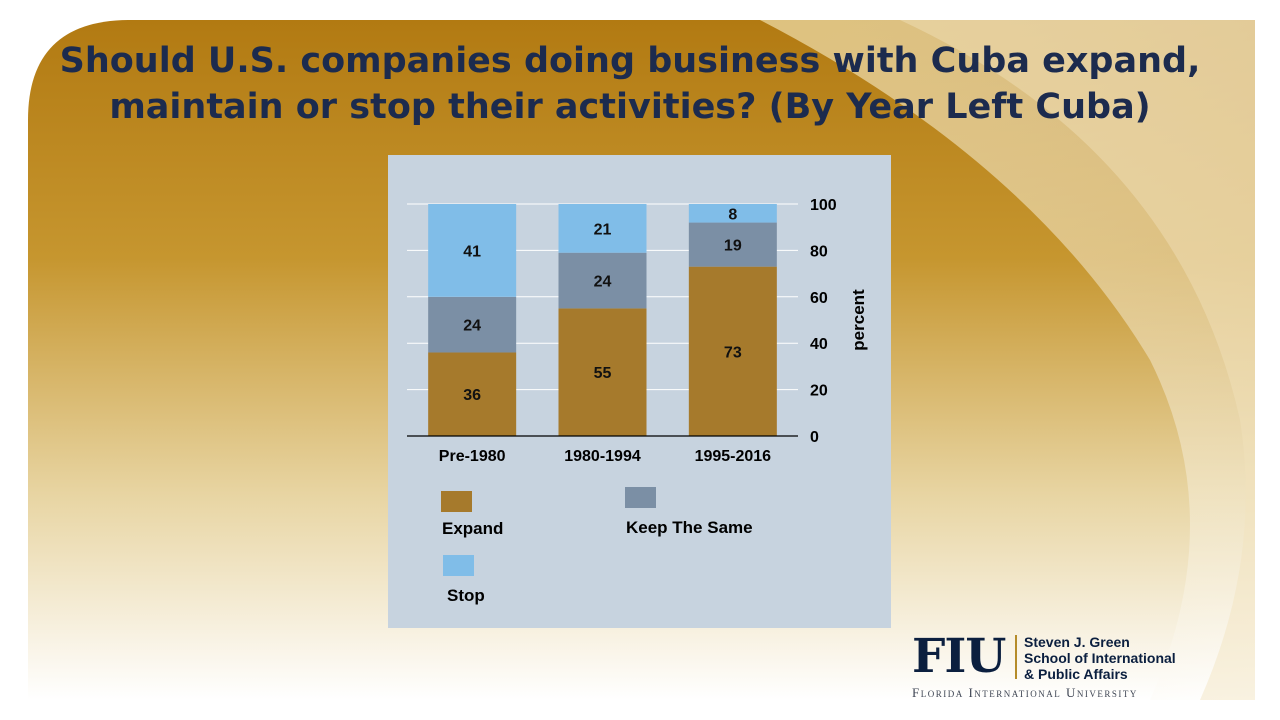  I want to click on data-label: 8, so click(732, 214).